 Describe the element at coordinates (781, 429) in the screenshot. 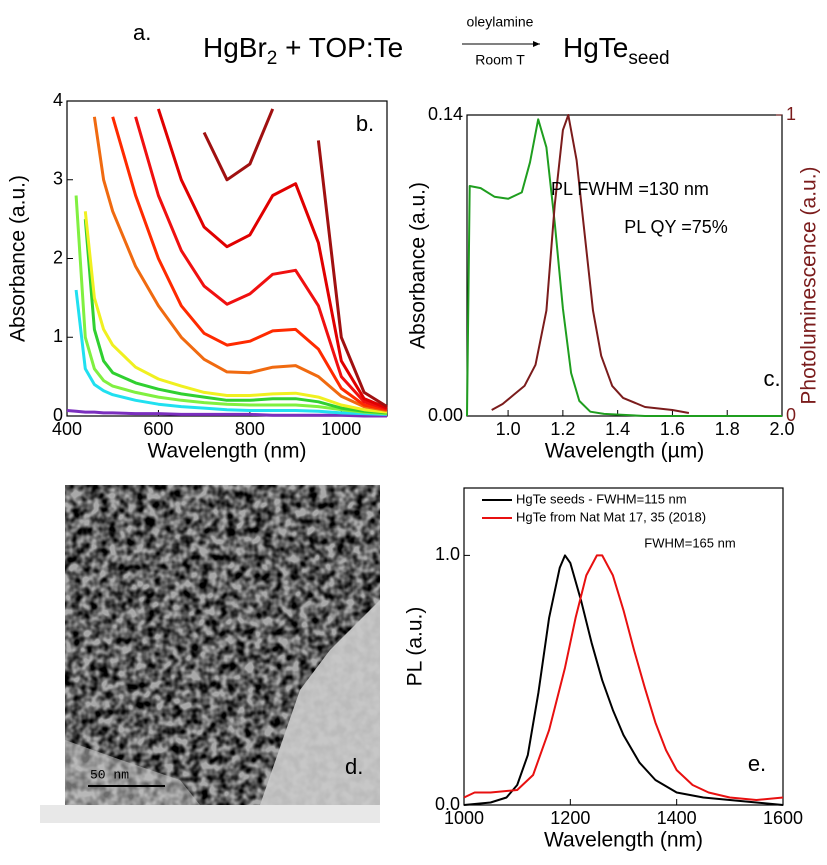

I see `x-tick-label: 2.0` at that location.